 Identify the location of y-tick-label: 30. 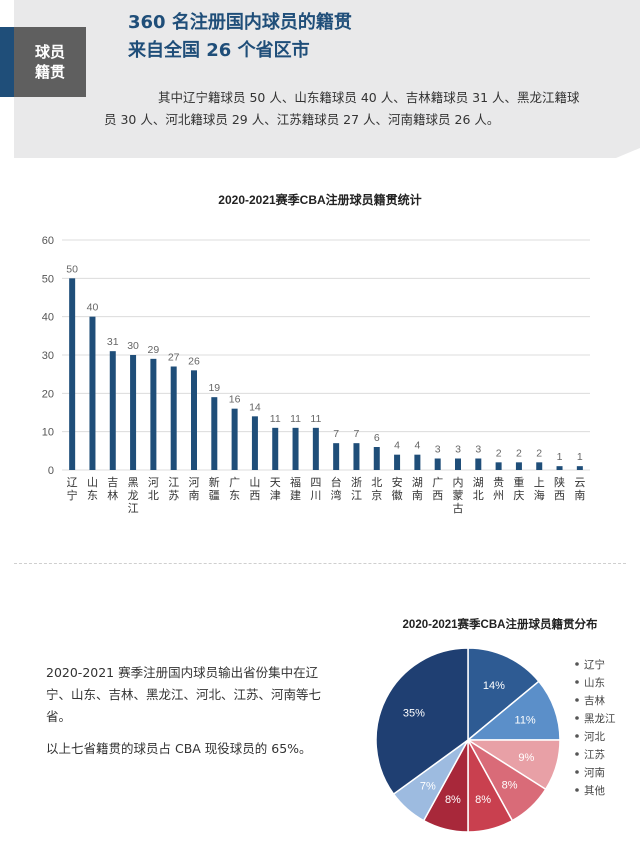
(48, 356).